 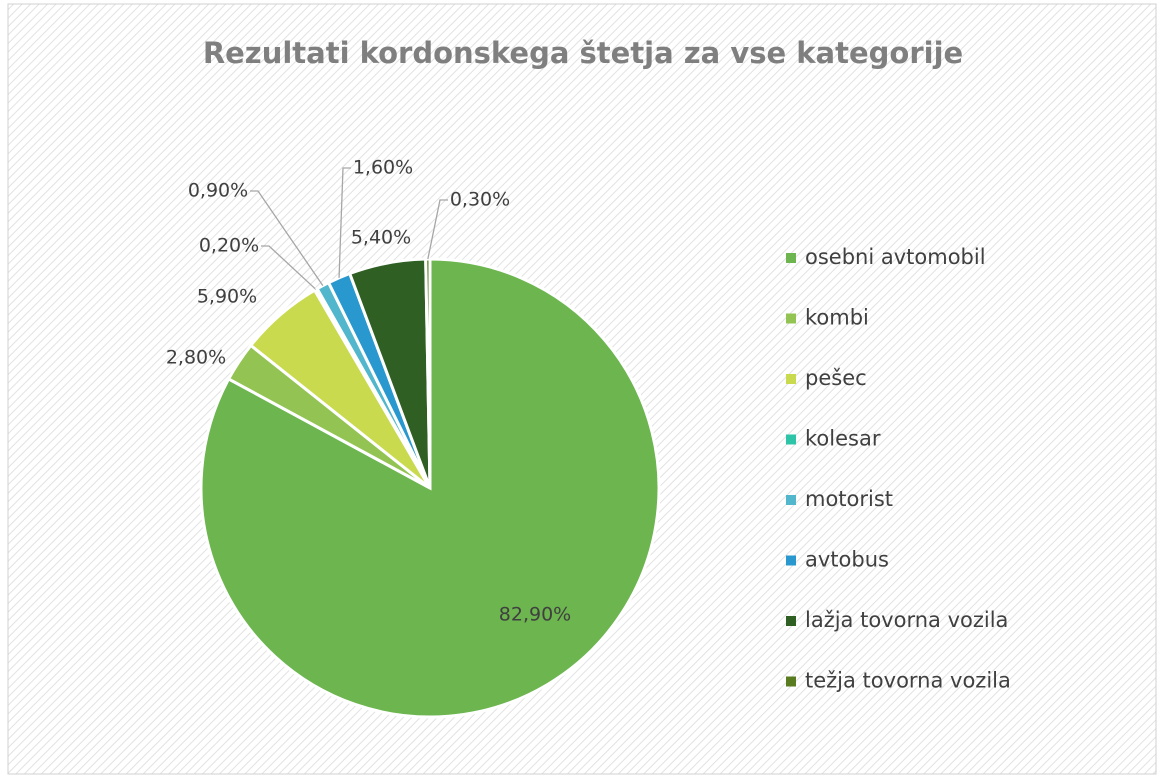 What do you see at coordinates (849, 499) in the screenshot?
I see `legend-label: motorist` at bounding box center [849, 499].